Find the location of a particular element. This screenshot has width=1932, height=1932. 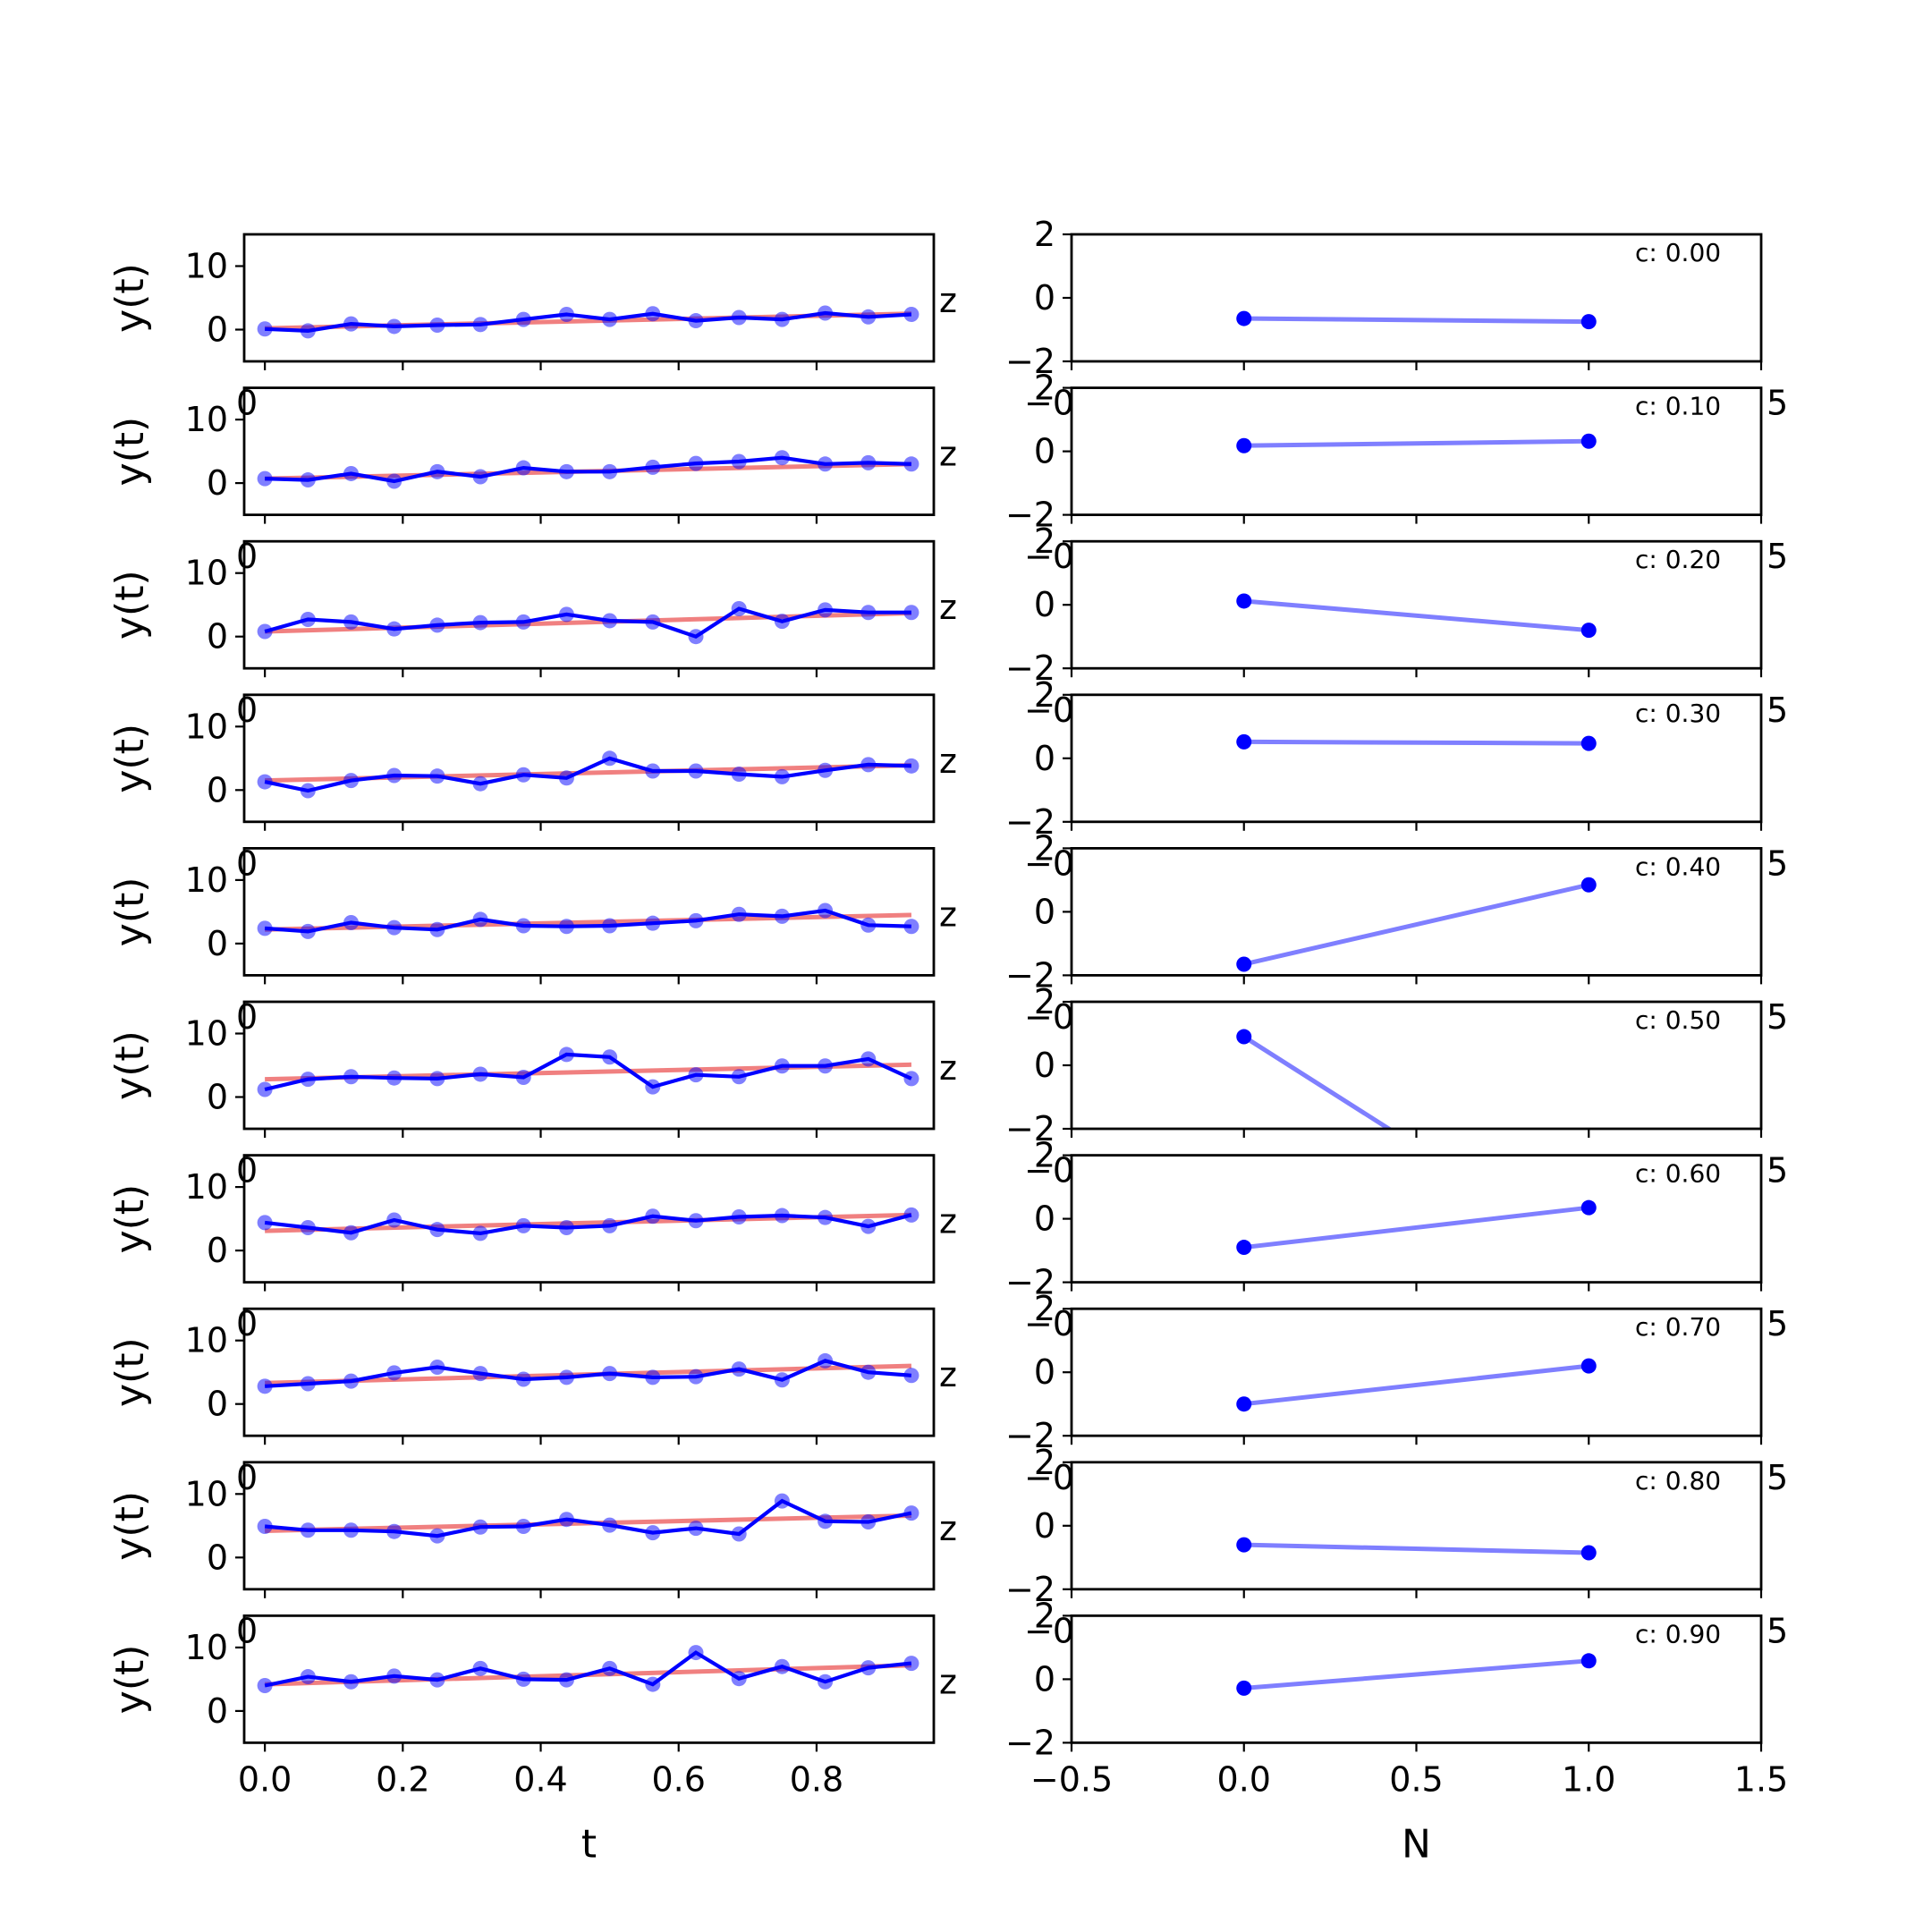

x-tick-label: 0.6 is located at coordinates (679, 1779).